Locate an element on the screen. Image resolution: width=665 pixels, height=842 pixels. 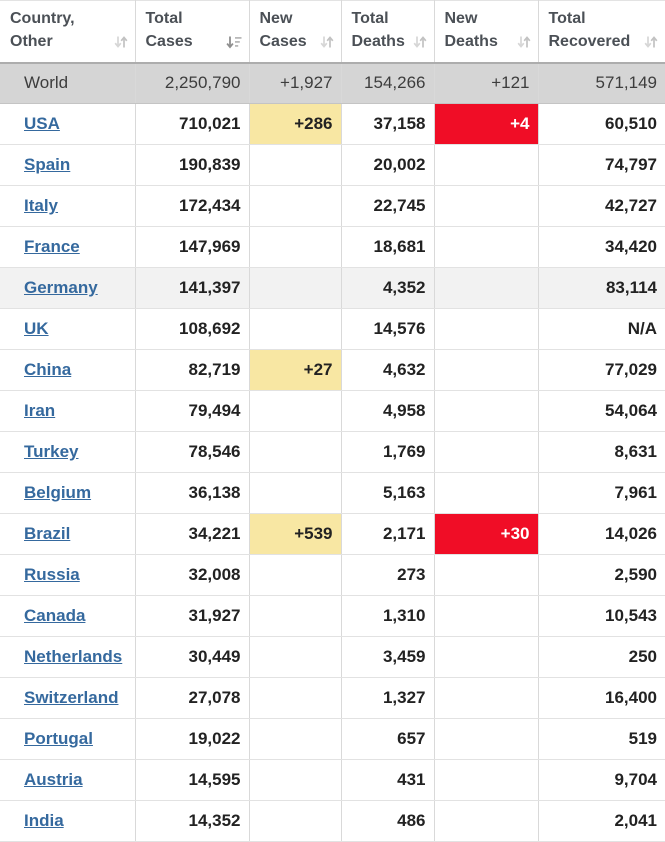
total-recovered-cell: 10,543 is located at coordinates (601, 616).